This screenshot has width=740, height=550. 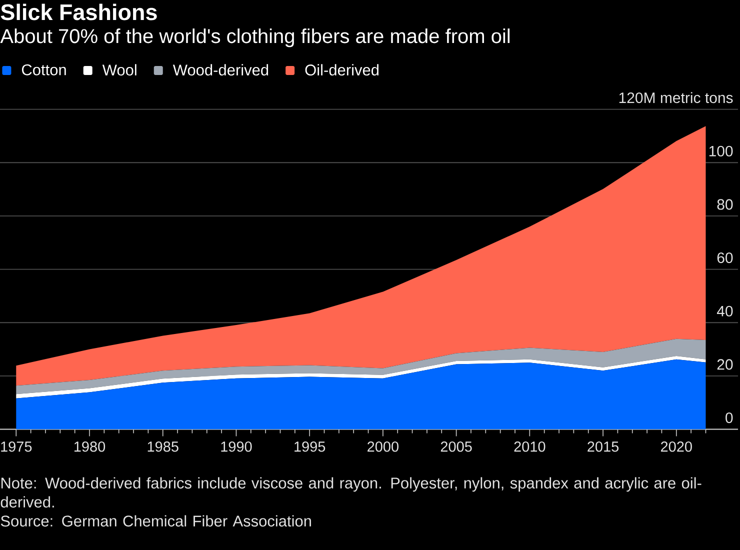 What do you see at coordinates (530, 447) in the screenshot?
I see `x-tick-label: 2010` at bounding box center [530, 447].